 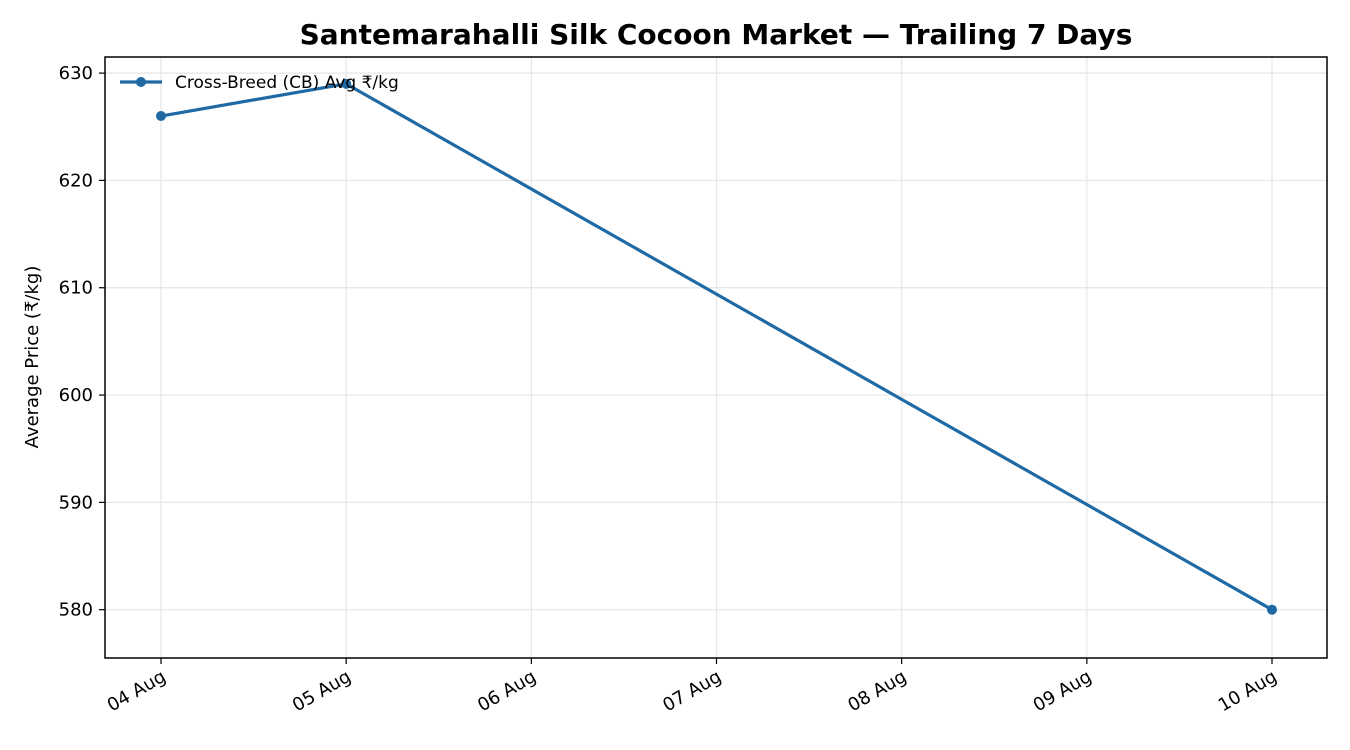 I want to click on y-tick-label: 620, so click(x=76, y=180).